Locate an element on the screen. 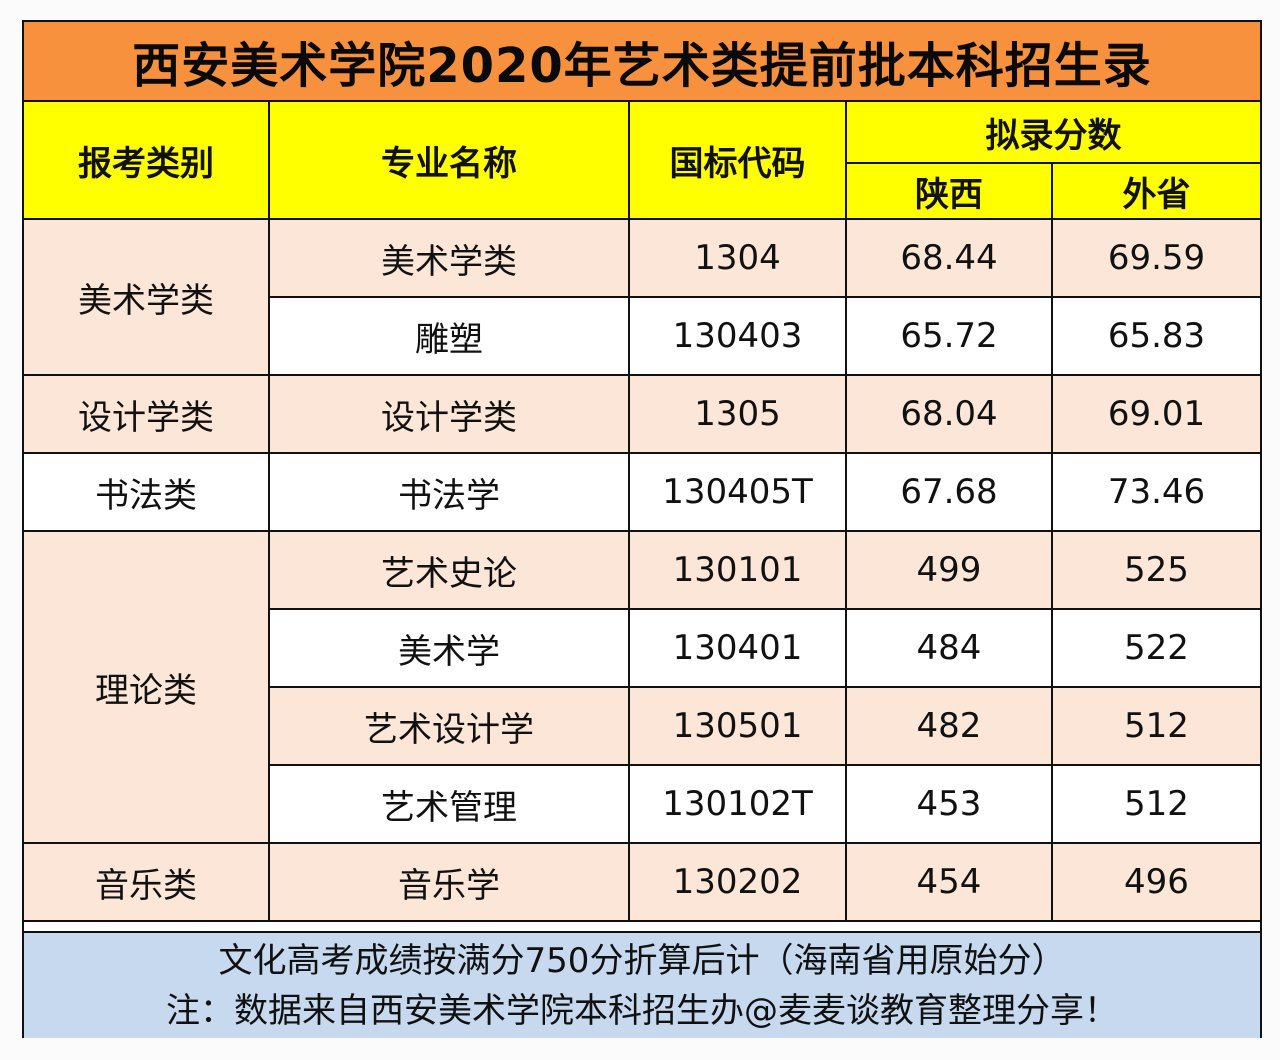 The height and width of the screenshot is (1060, 1280). header-shaanxi: 陕西 is located at coordinates (949, 191).